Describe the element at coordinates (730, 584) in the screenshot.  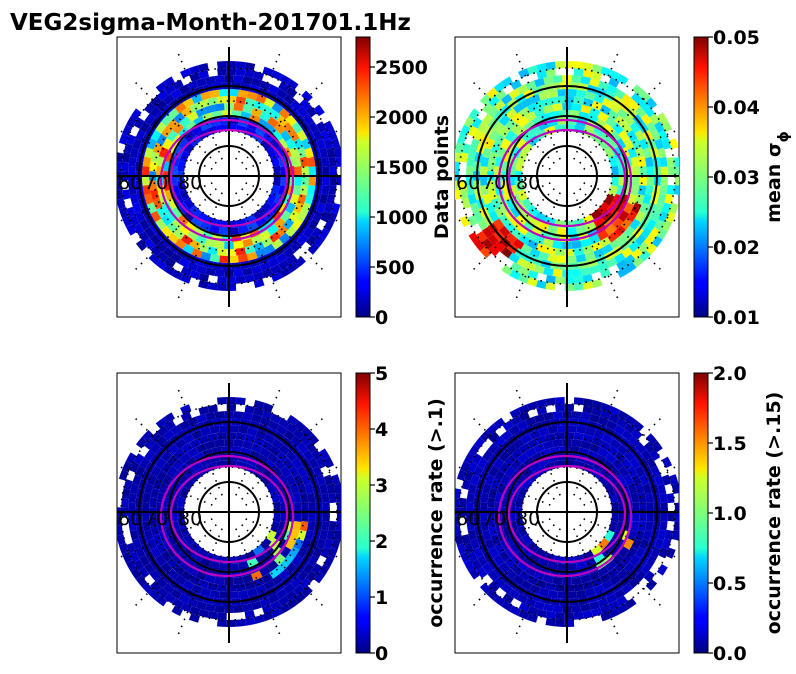
I see `colorbar-tick-label: 0.5` at that location.